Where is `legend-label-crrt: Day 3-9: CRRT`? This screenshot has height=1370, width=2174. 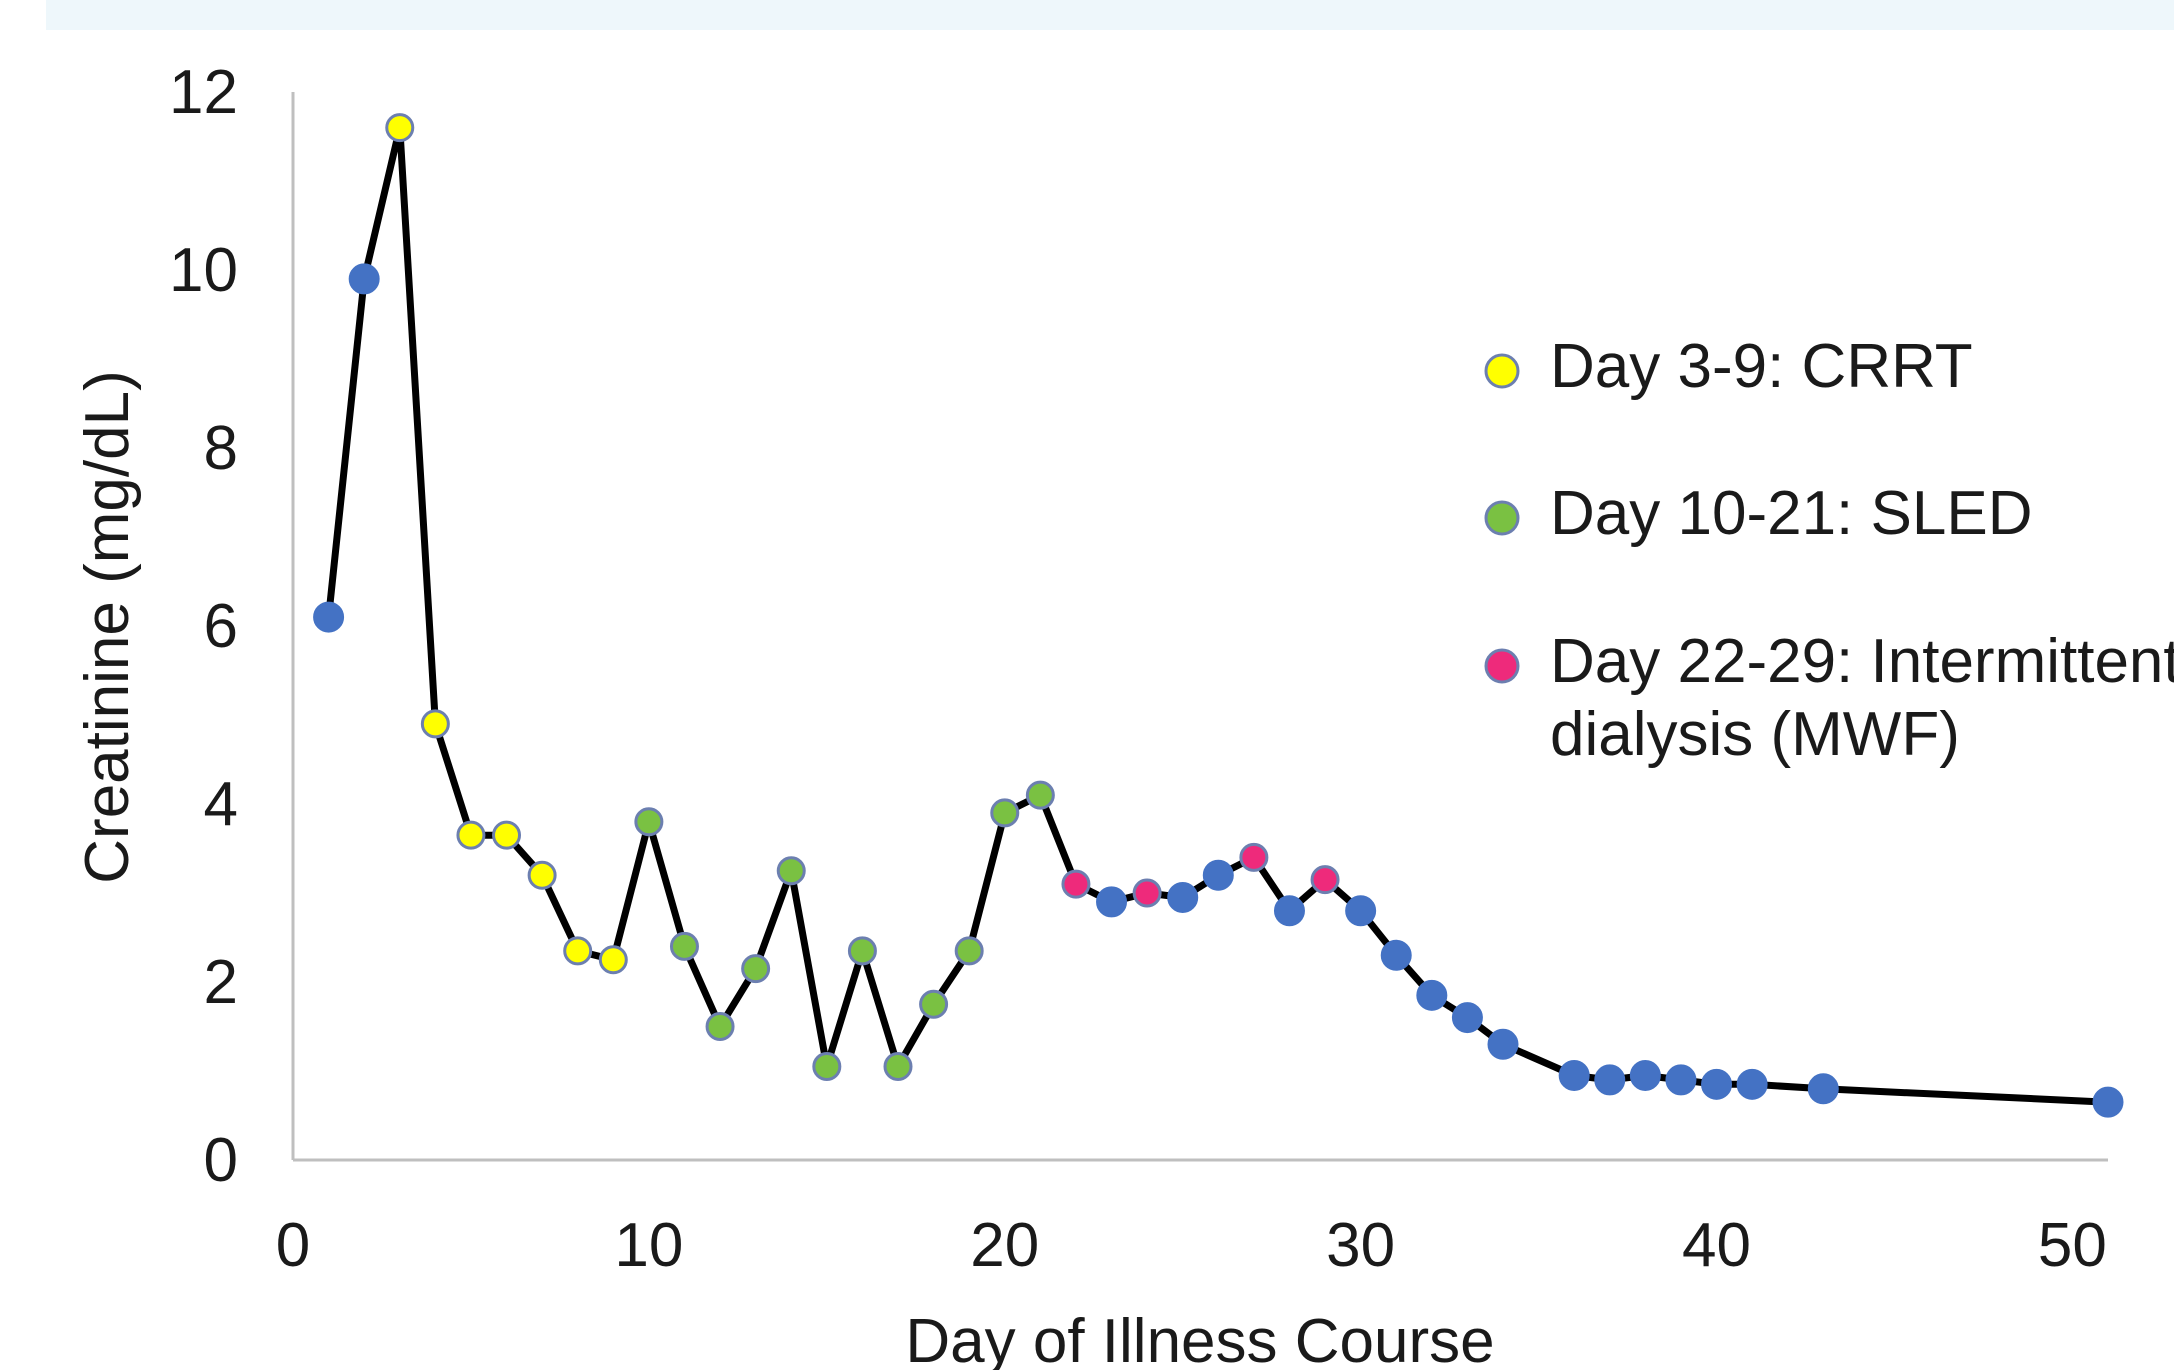
legend-label-crrt: Day 3-9: CRRT is located at coordinates (1761, 366).